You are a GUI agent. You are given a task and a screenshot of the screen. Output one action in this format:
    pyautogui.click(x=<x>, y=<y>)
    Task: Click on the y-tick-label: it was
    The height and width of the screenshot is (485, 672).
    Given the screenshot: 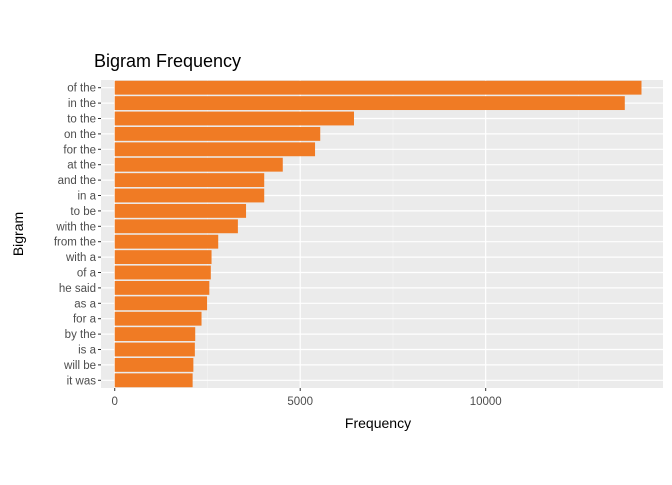 What is the action you would take?
    pyautogui.click(x=82, y=381)
    